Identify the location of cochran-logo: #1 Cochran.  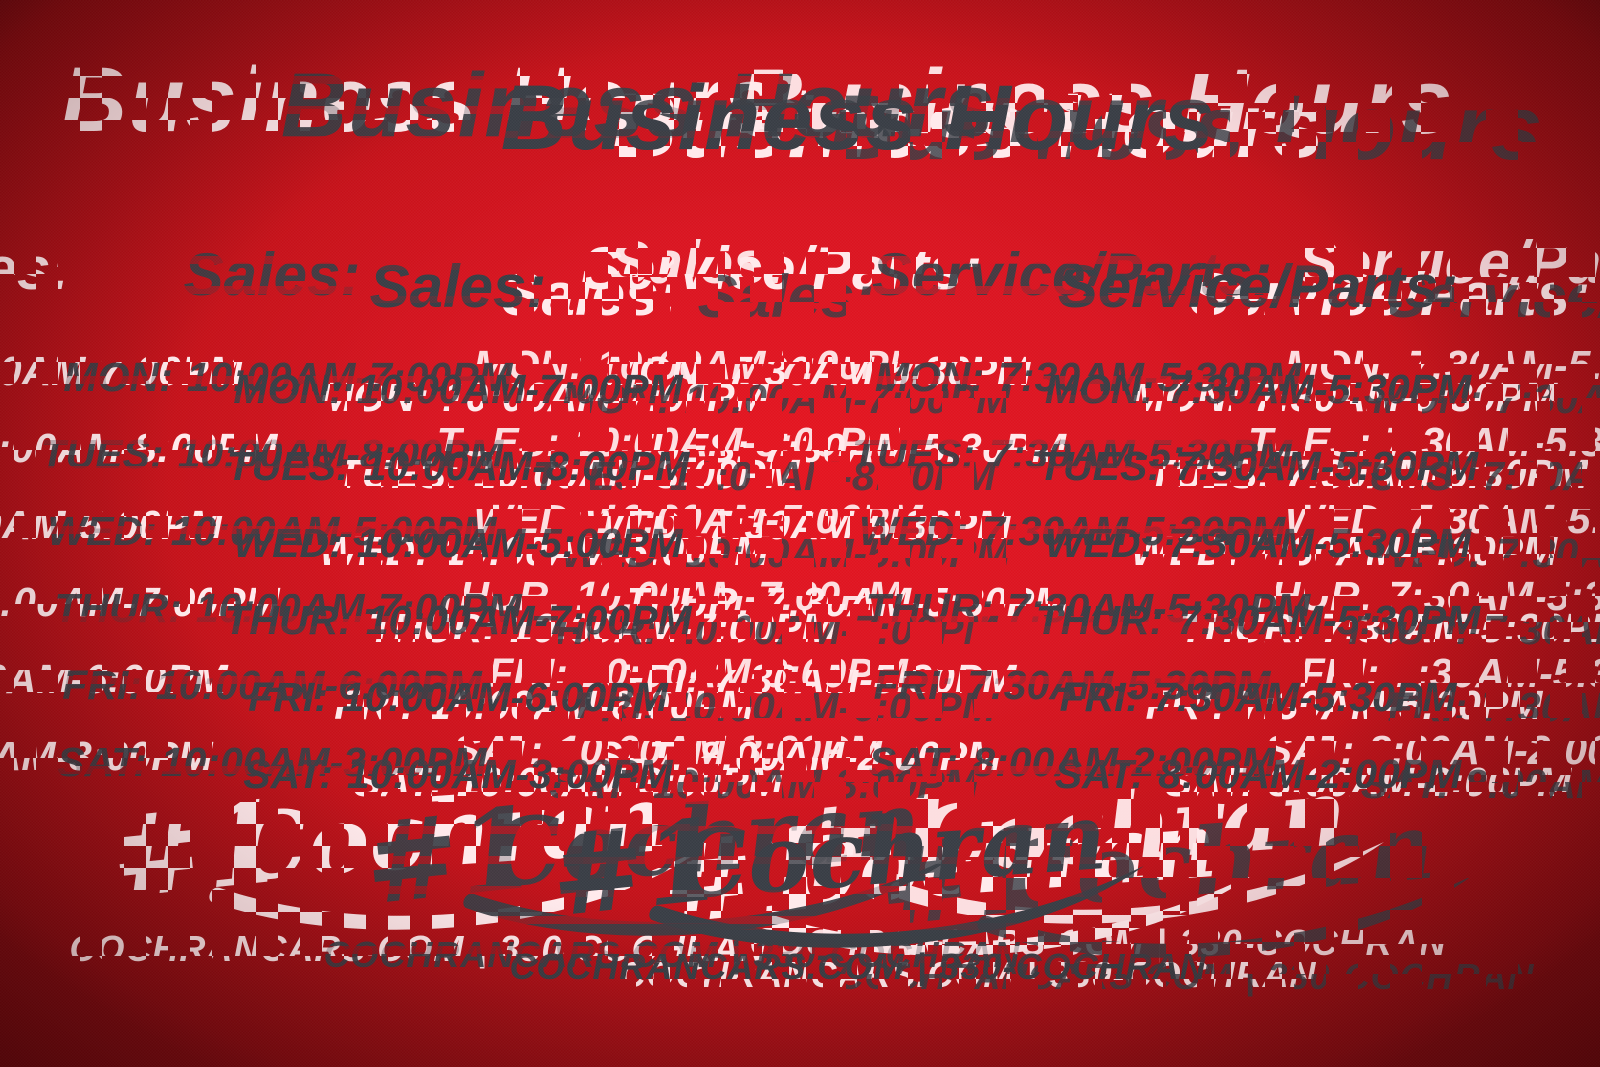
(660, 856).